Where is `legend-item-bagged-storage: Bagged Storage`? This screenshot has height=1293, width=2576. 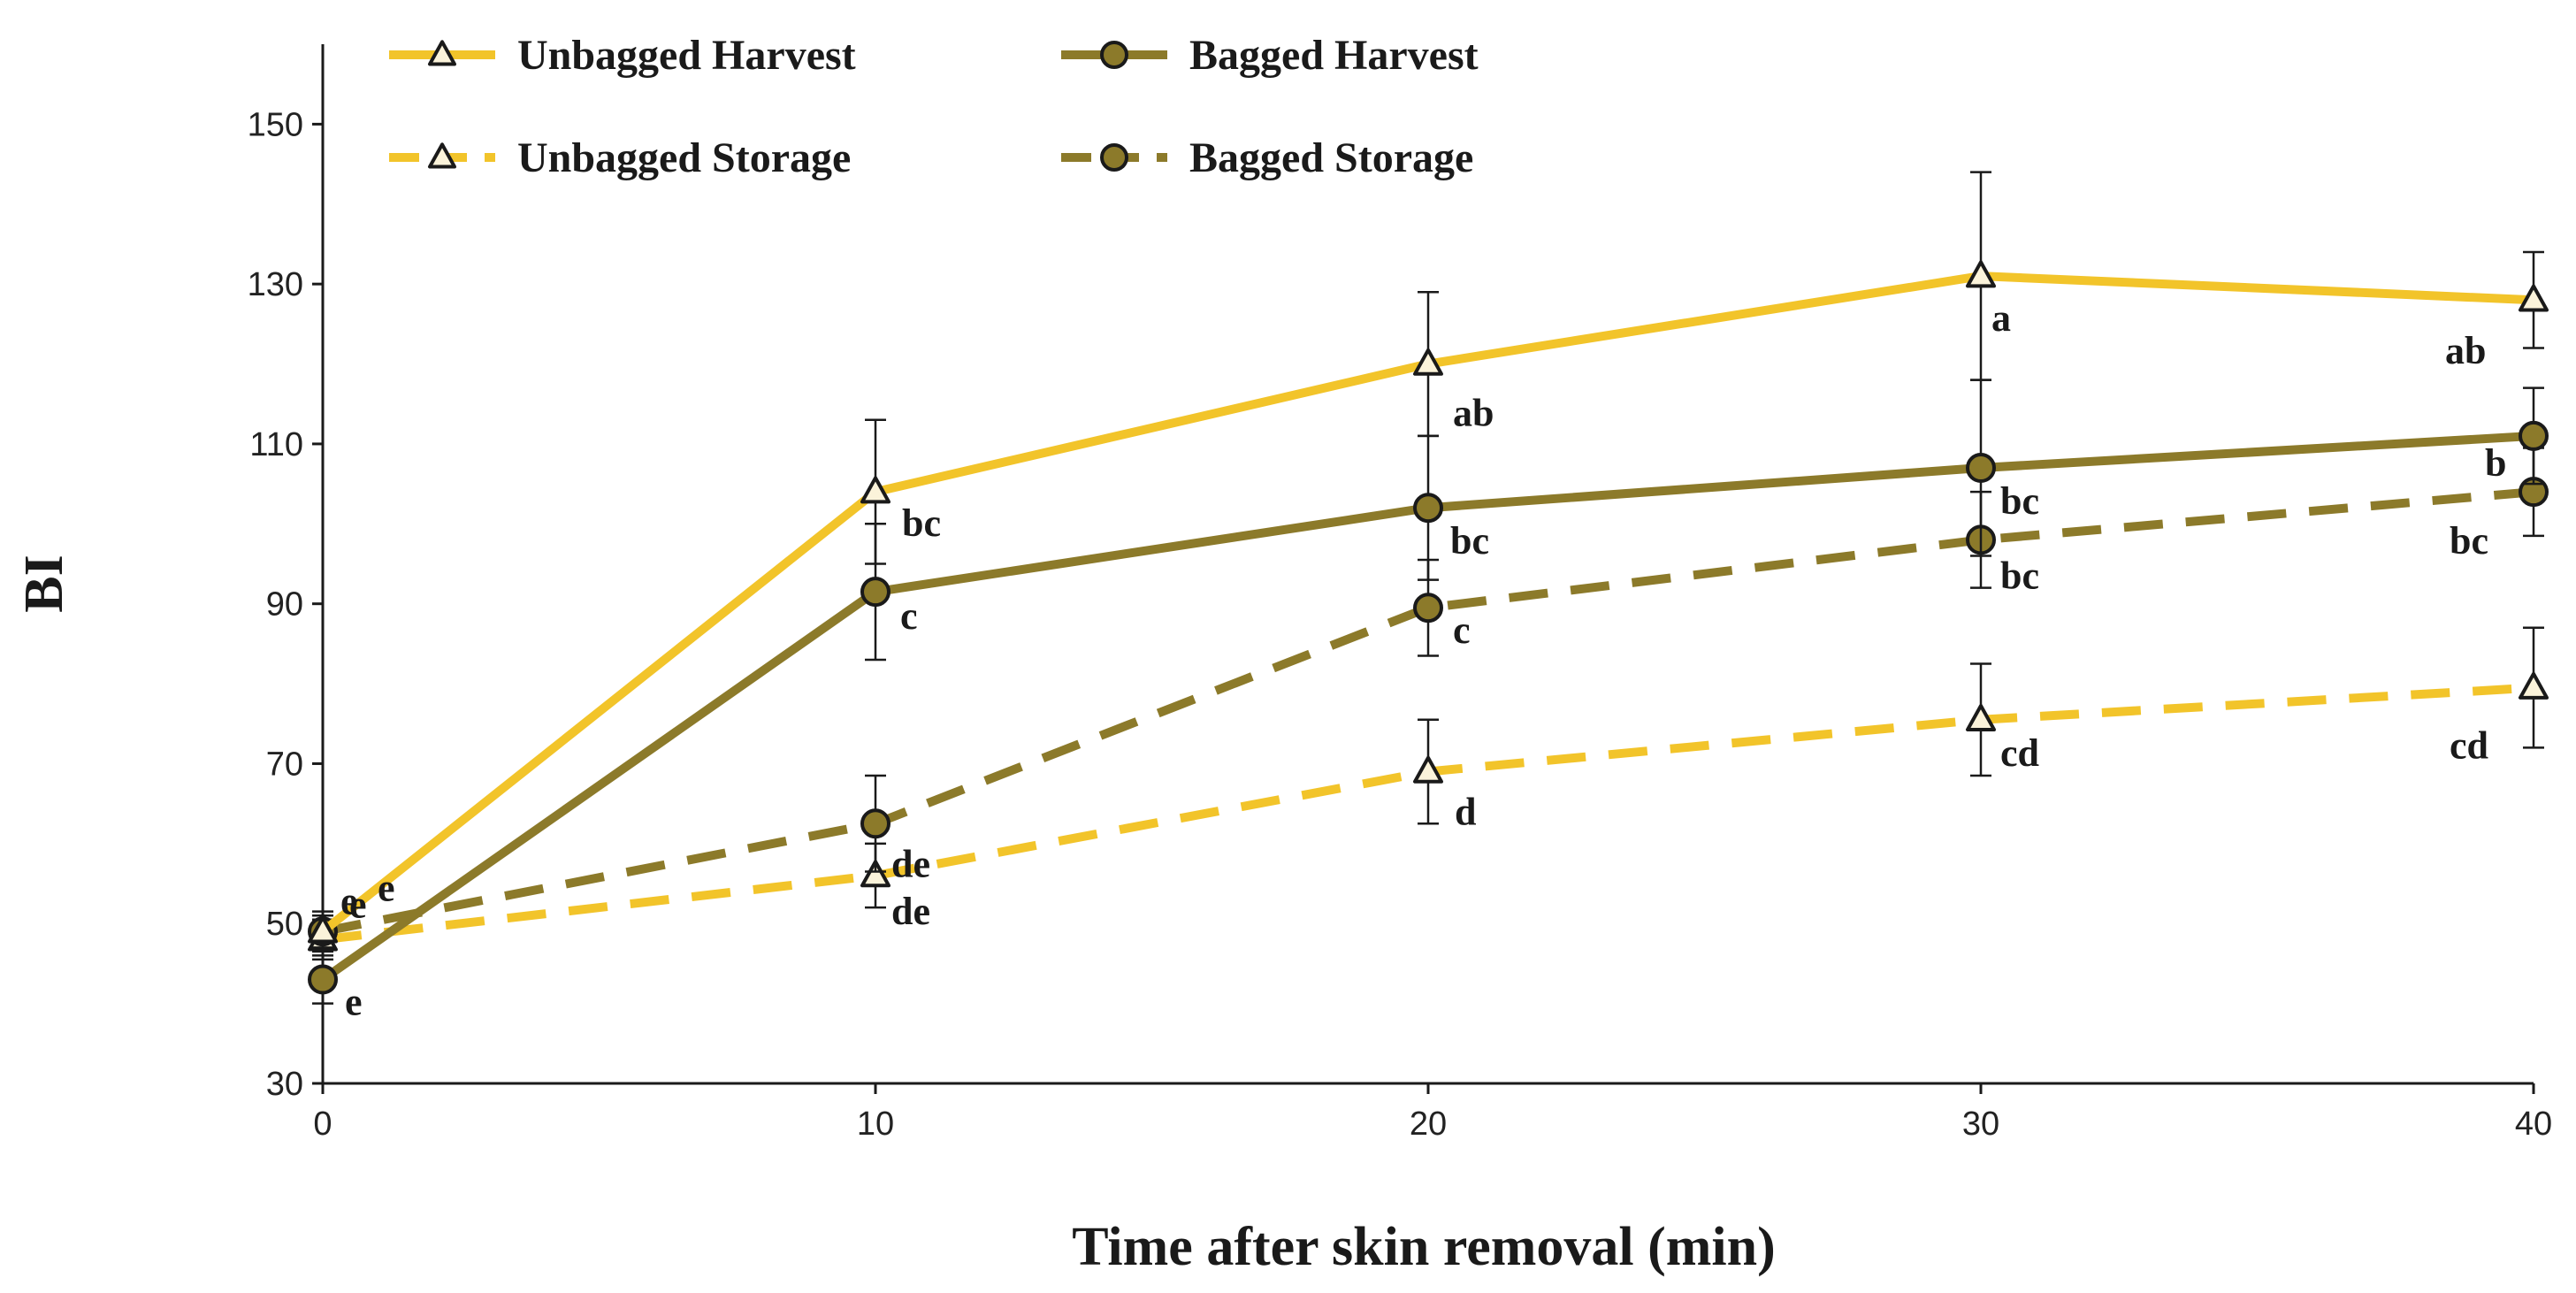 legend-item-bagged-storage: Bagged Storage is located at coordinates (1267, 157).